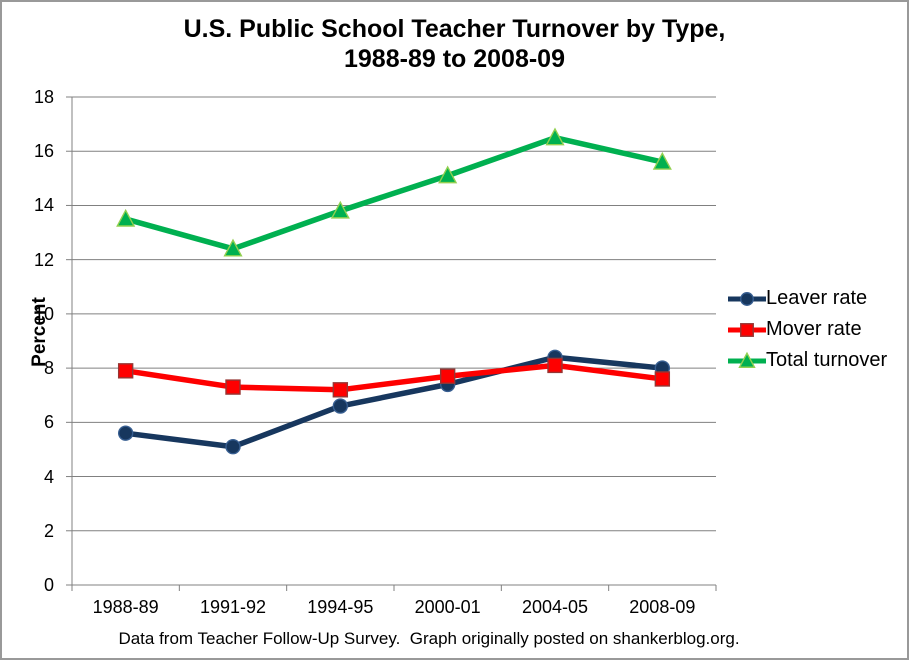  What do you see at coordinates (340, 607) in the screenshot?
I see `x-tick-label: 1994-95` at bounding box center [340, 607].